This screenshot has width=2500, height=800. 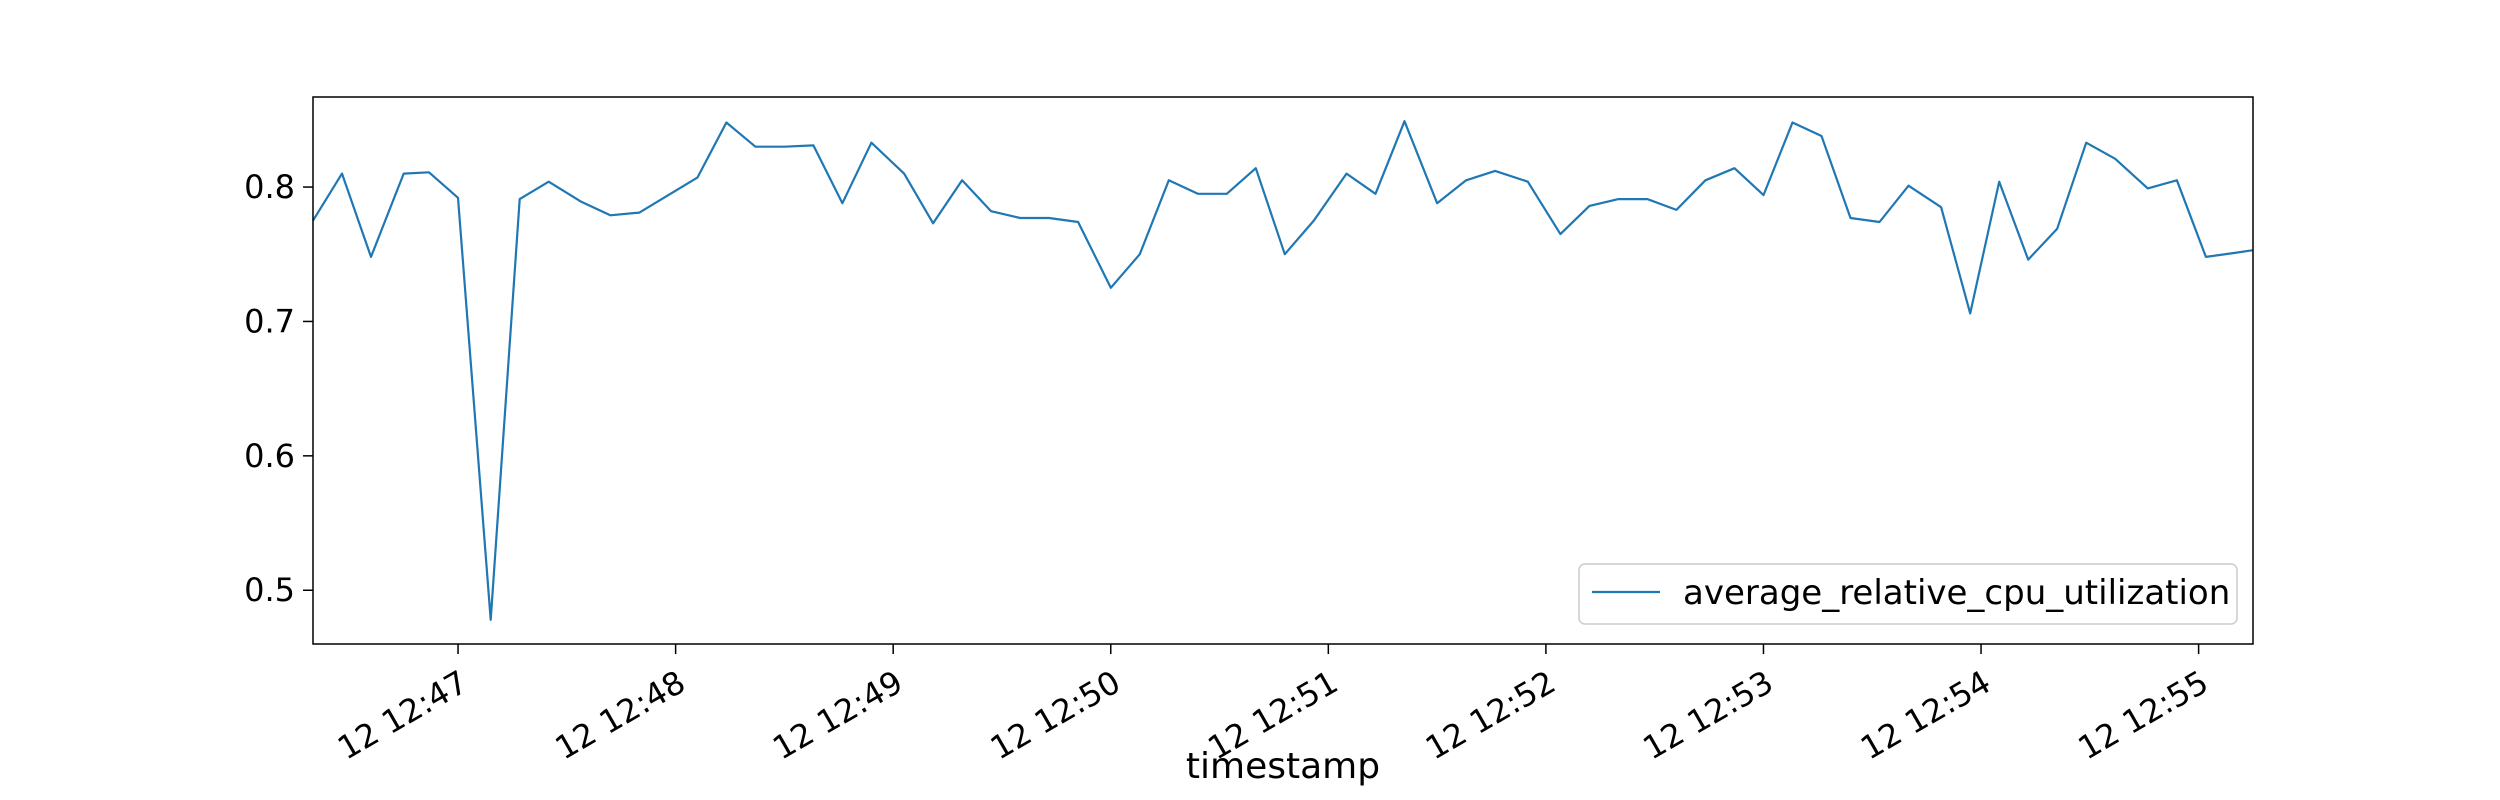 What do you see at coordinates (269, 456) in the screenshot?
I see `y-tick-label: 0.6` at bounding box center [269, 456].